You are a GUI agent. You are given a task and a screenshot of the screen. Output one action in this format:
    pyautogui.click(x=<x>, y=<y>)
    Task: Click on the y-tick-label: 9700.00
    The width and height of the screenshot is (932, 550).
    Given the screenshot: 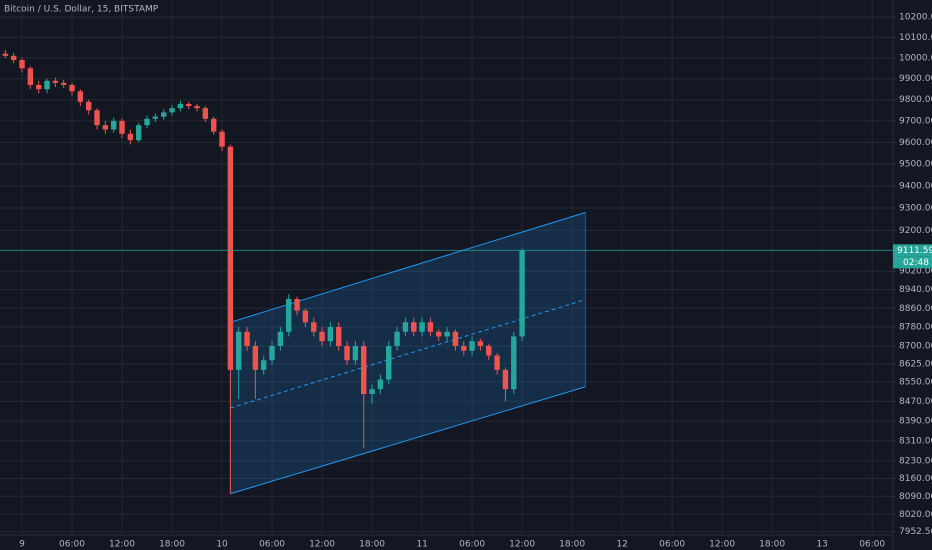 What is the action you would take?
    pyautogui.click(x=915, y=121)
    